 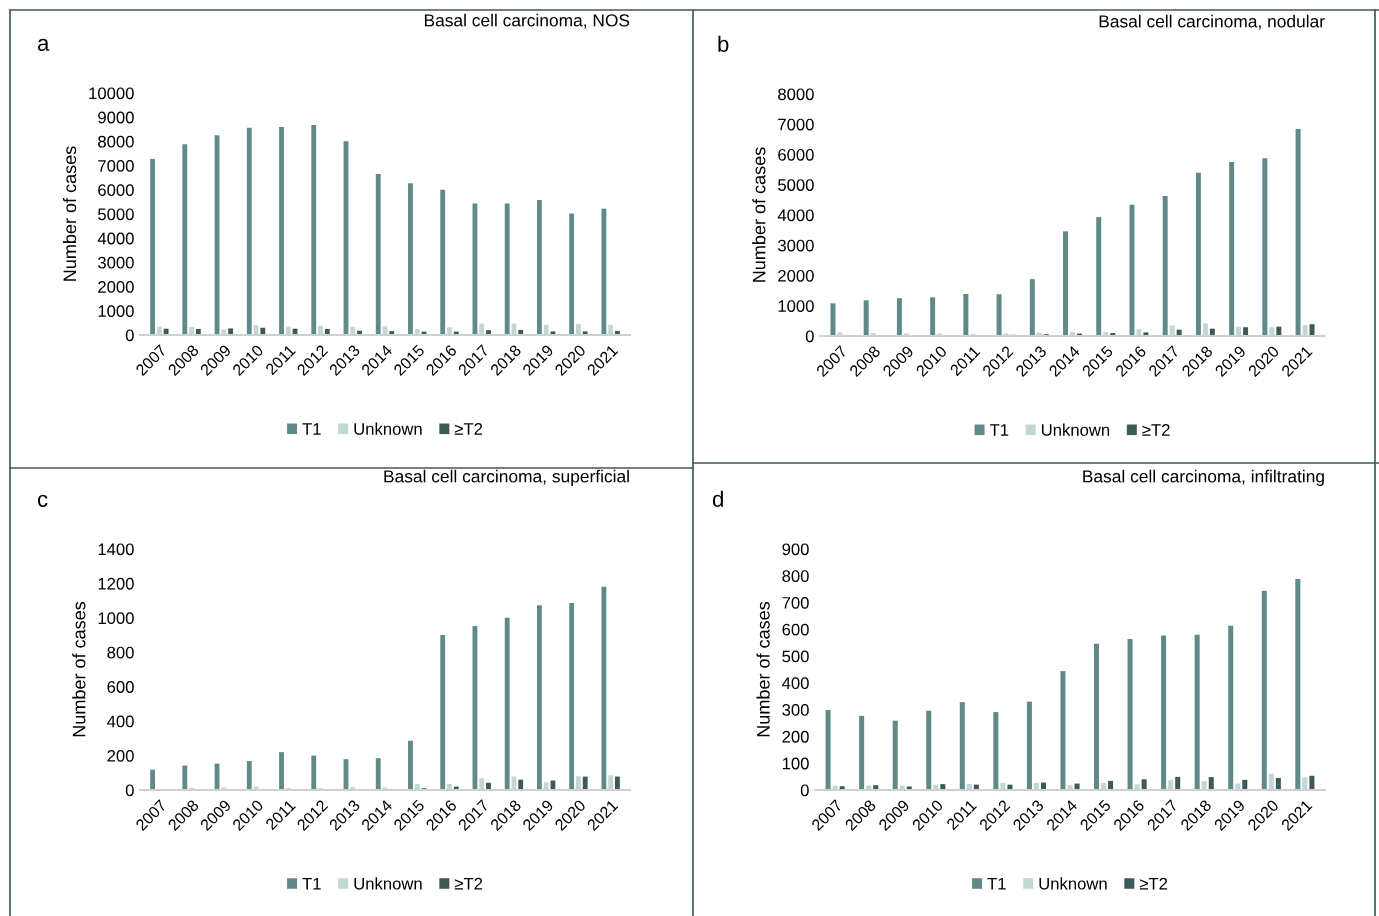 What do you see at coordinates (1212, 22) in the screenshot?
I see `chart-title: Basal cell carcinoma, nodular` at bounding box center [1212, 22].